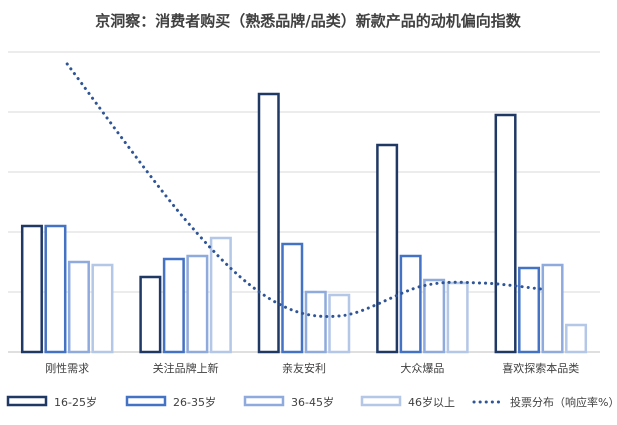  Describe the element at coordinates (563, 402) in the screenshot. I see `legend-label: 投票分布（响应率%）` at that location.